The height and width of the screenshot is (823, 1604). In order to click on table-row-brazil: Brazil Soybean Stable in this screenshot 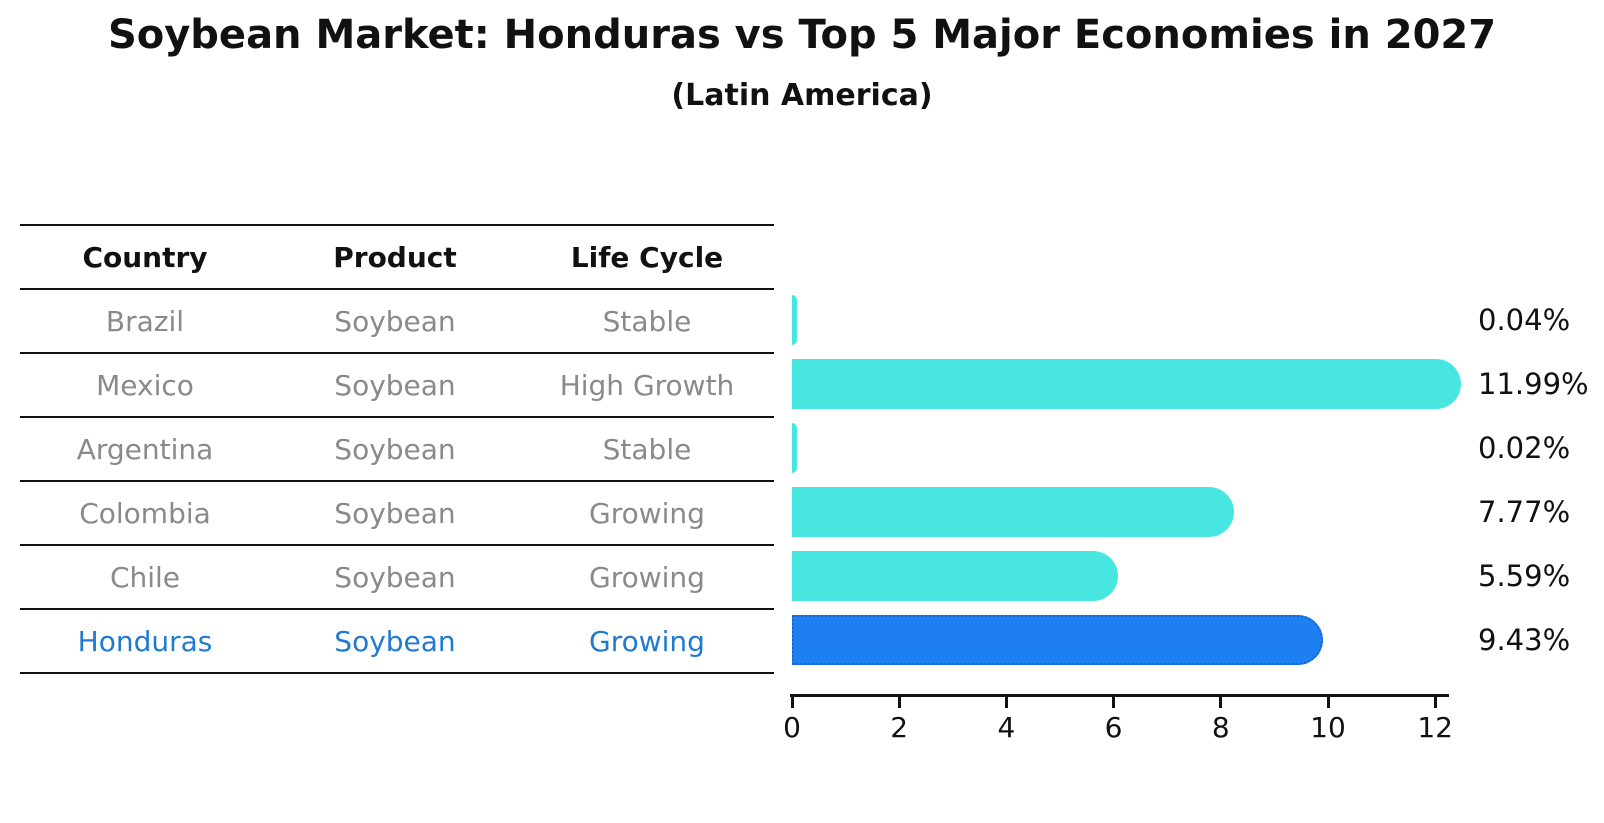, I will do `click(397, 322)`.